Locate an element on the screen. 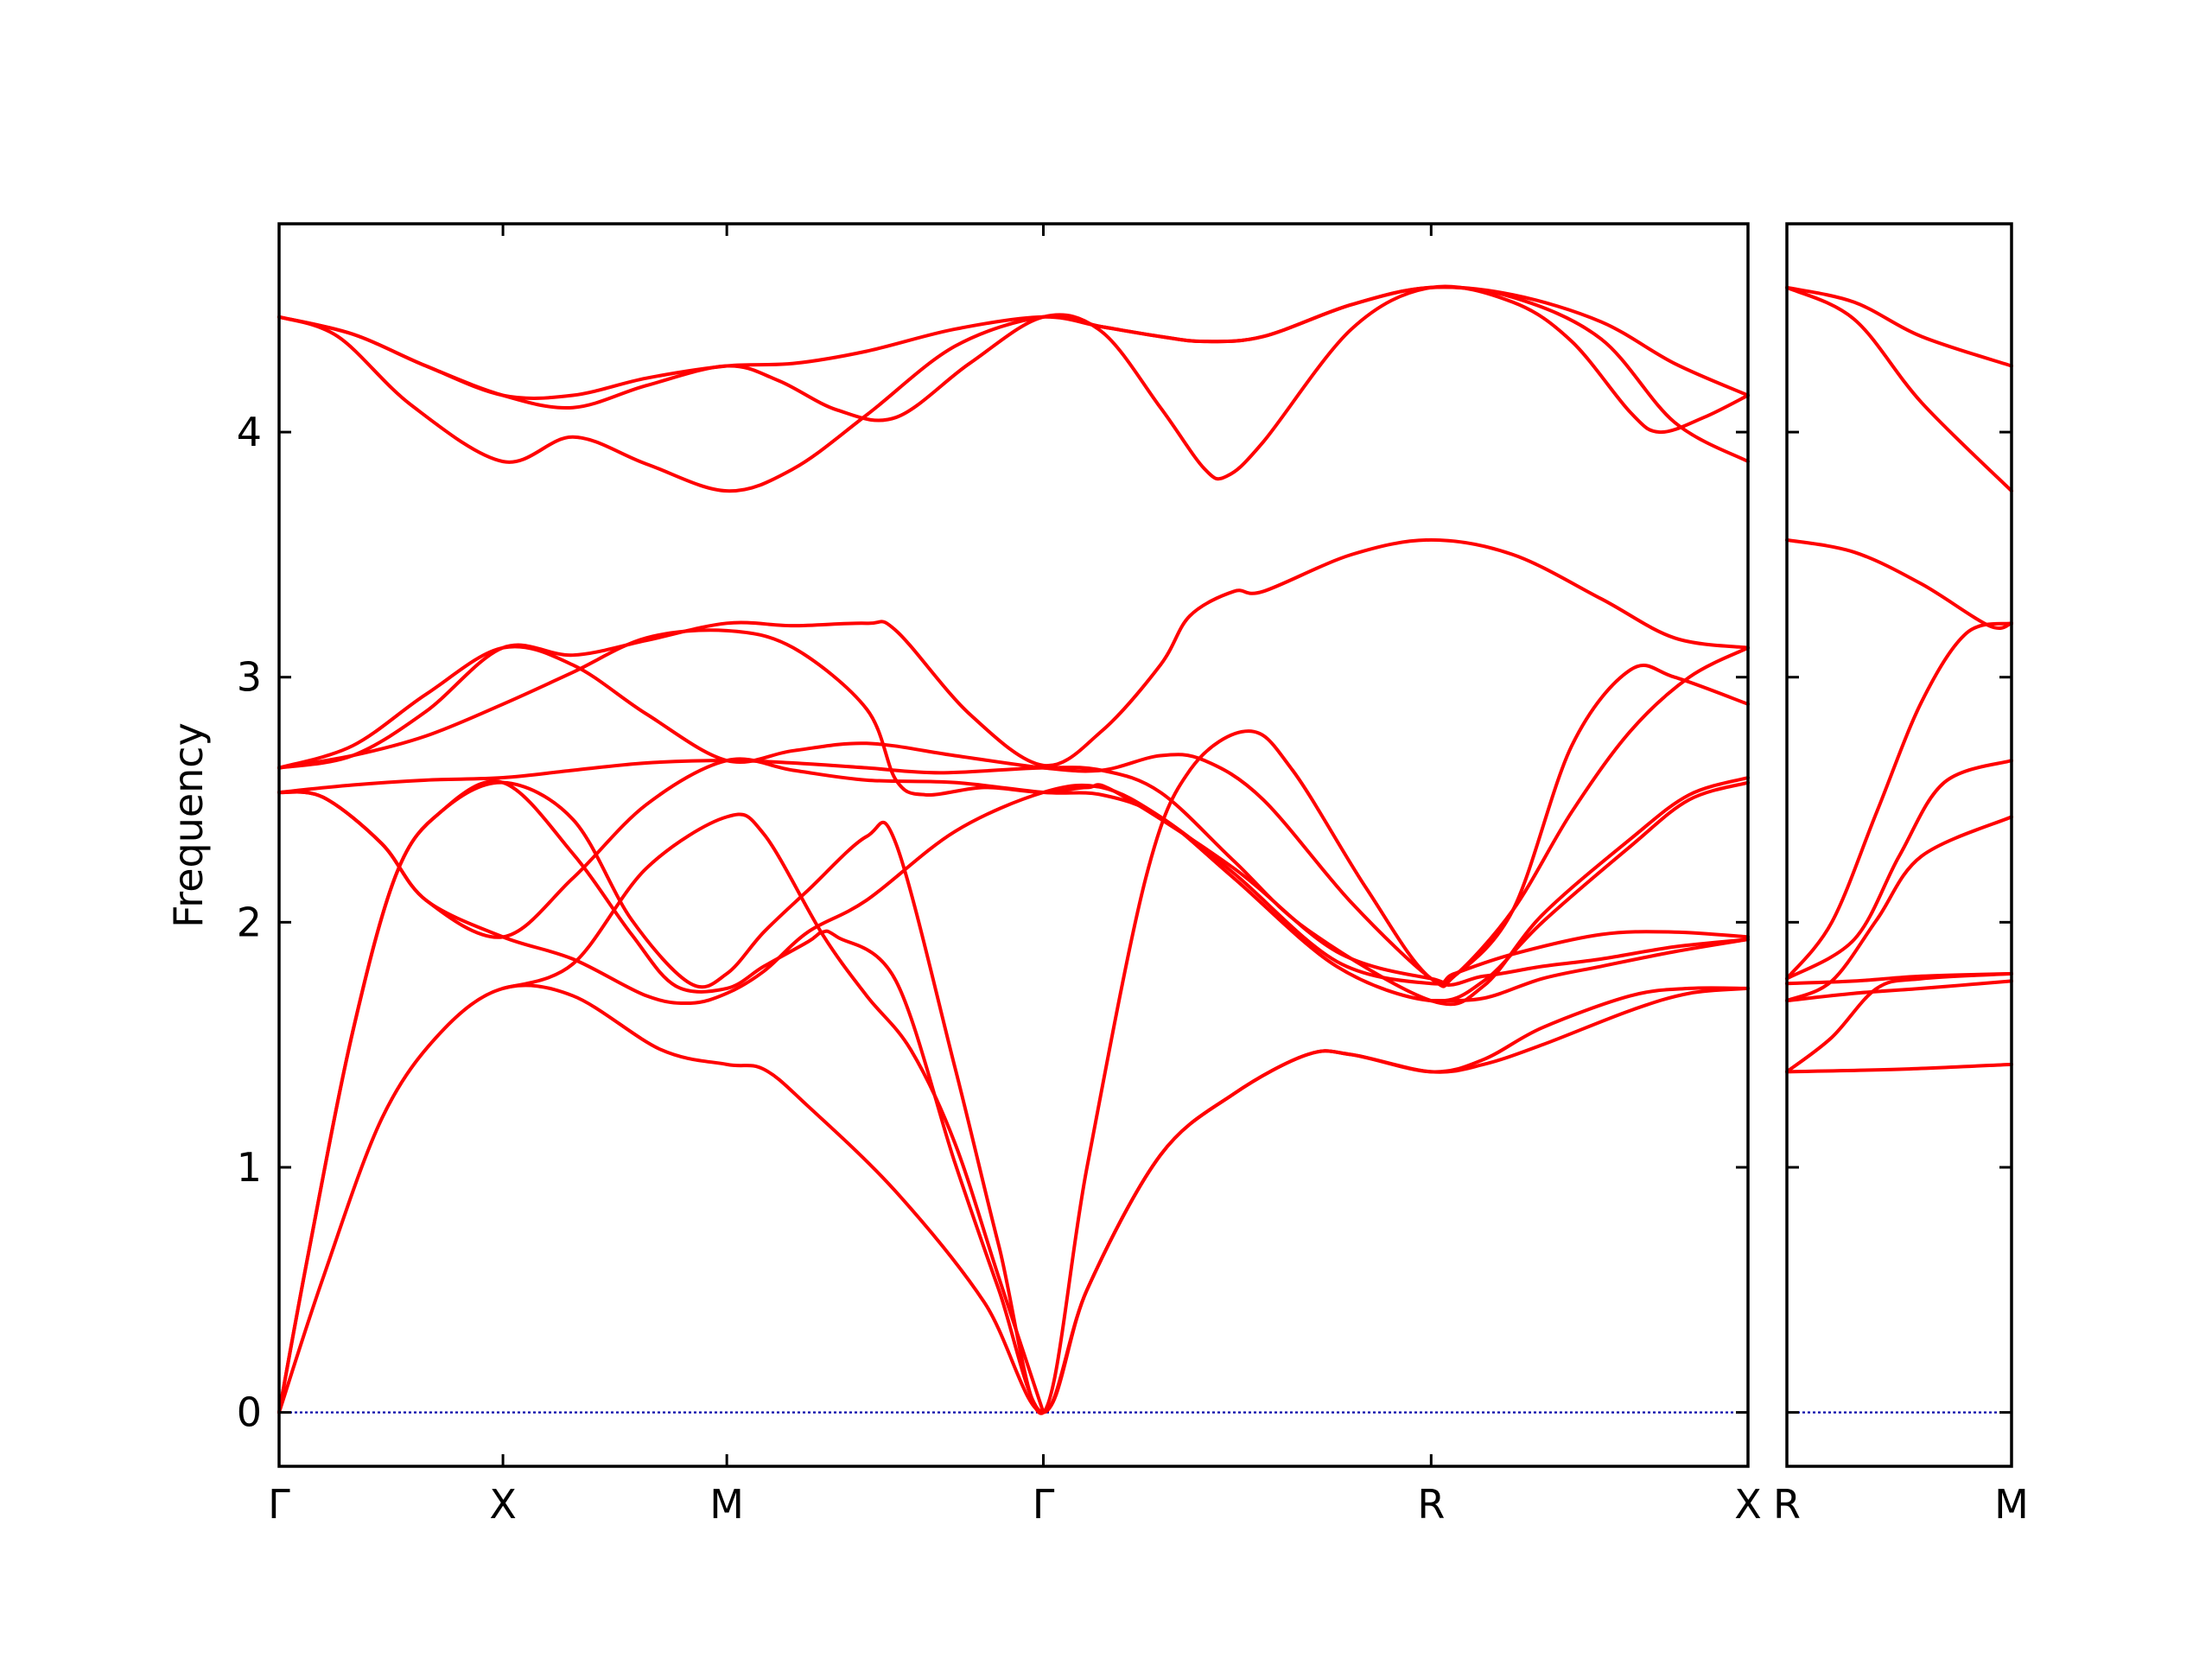 The width and height of the screenshot is (2212, 1659). x-tick-label-main-5: X is located at coordinates (1748, 1504).